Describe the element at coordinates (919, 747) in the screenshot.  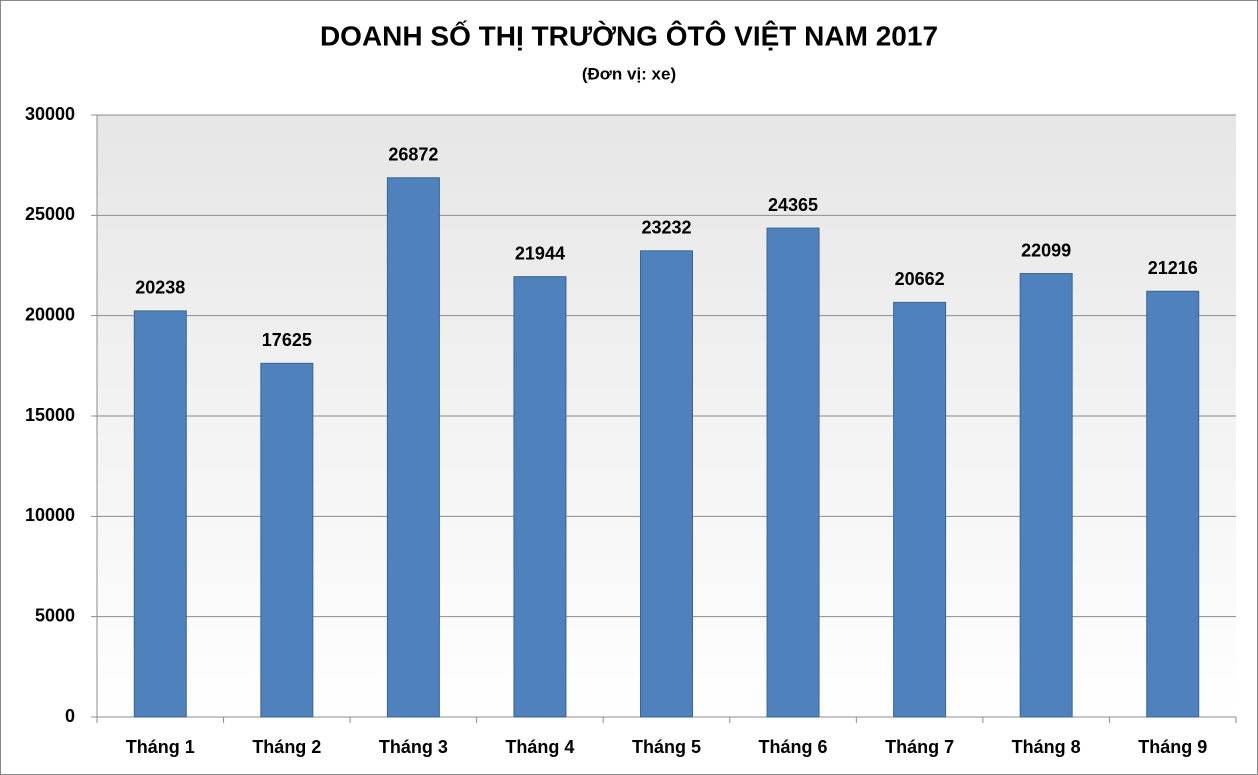
I see `x-tick-label: Tháng 7` at that location.